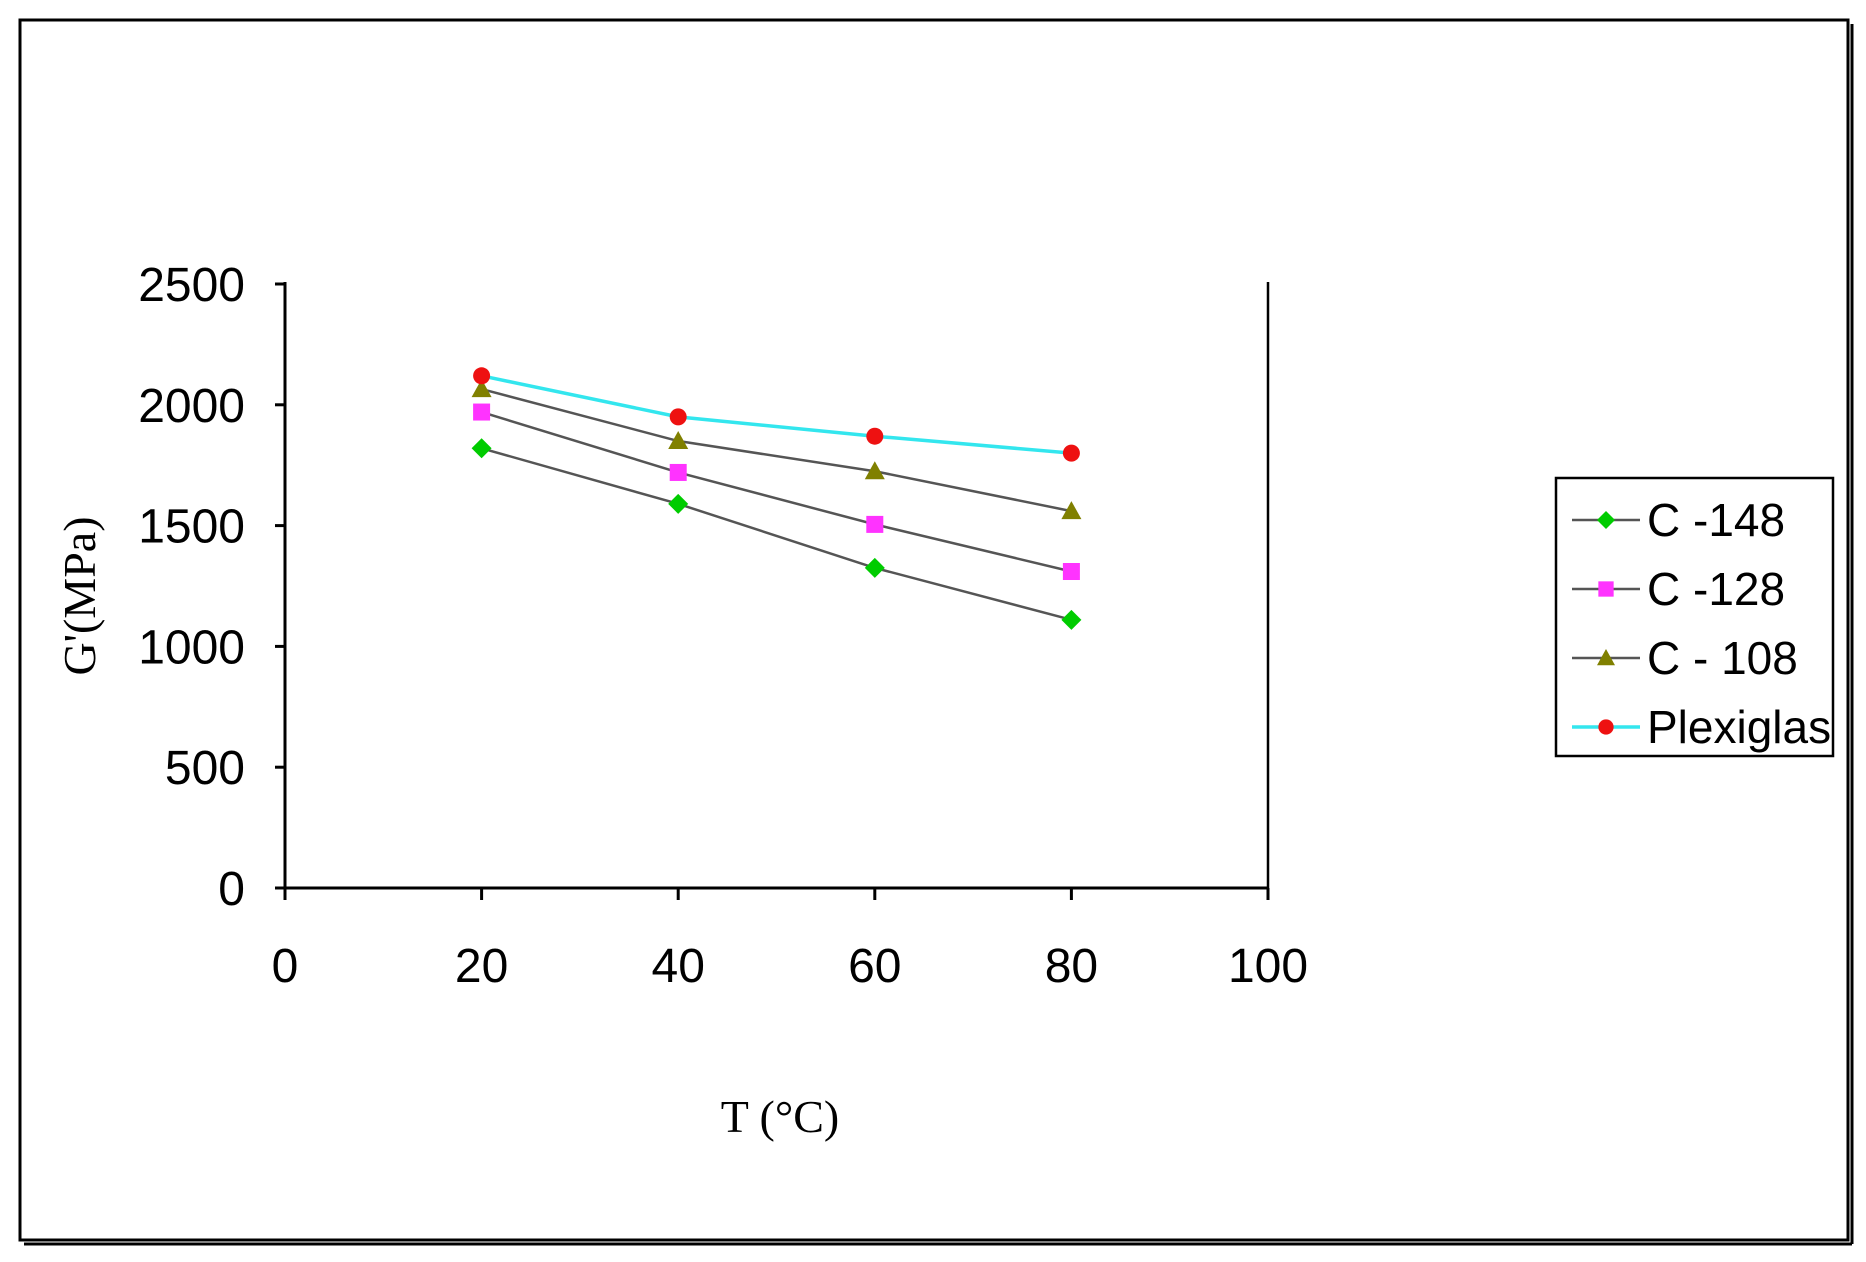 Image resolution: width=1866 pixels, height=1262 pixels. Describe the element at coordinates (205, 768) in the screenshot. I see `y-tick-label: 500` at that location.